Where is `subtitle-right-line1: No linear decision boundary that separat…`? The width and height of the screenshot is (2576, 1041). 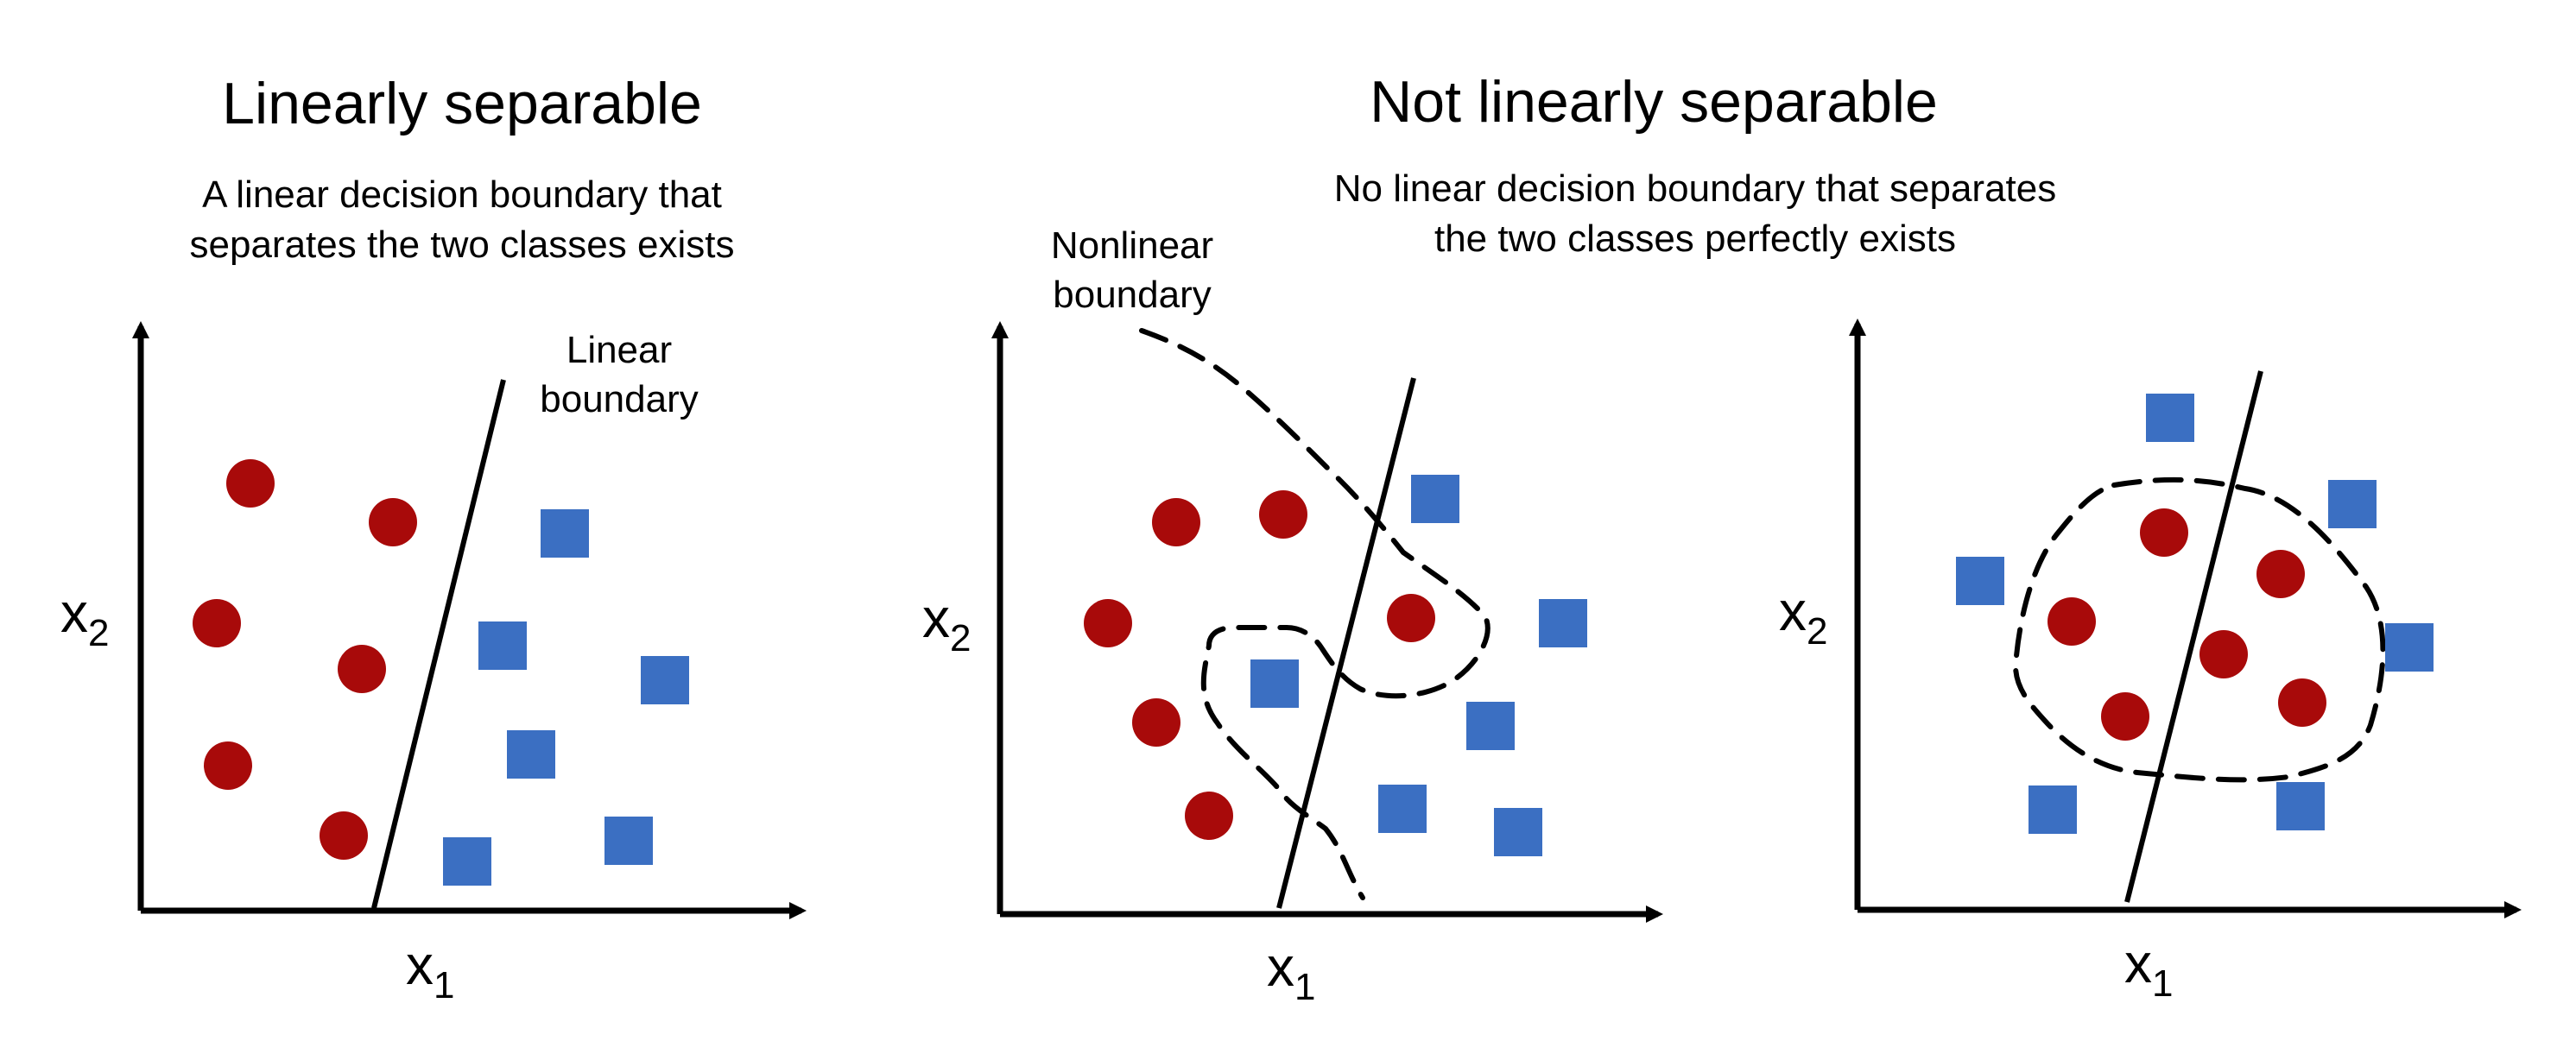 subtitle-right-line1: No linear decision boundary that separat… is located at coordinates (1695, 188).